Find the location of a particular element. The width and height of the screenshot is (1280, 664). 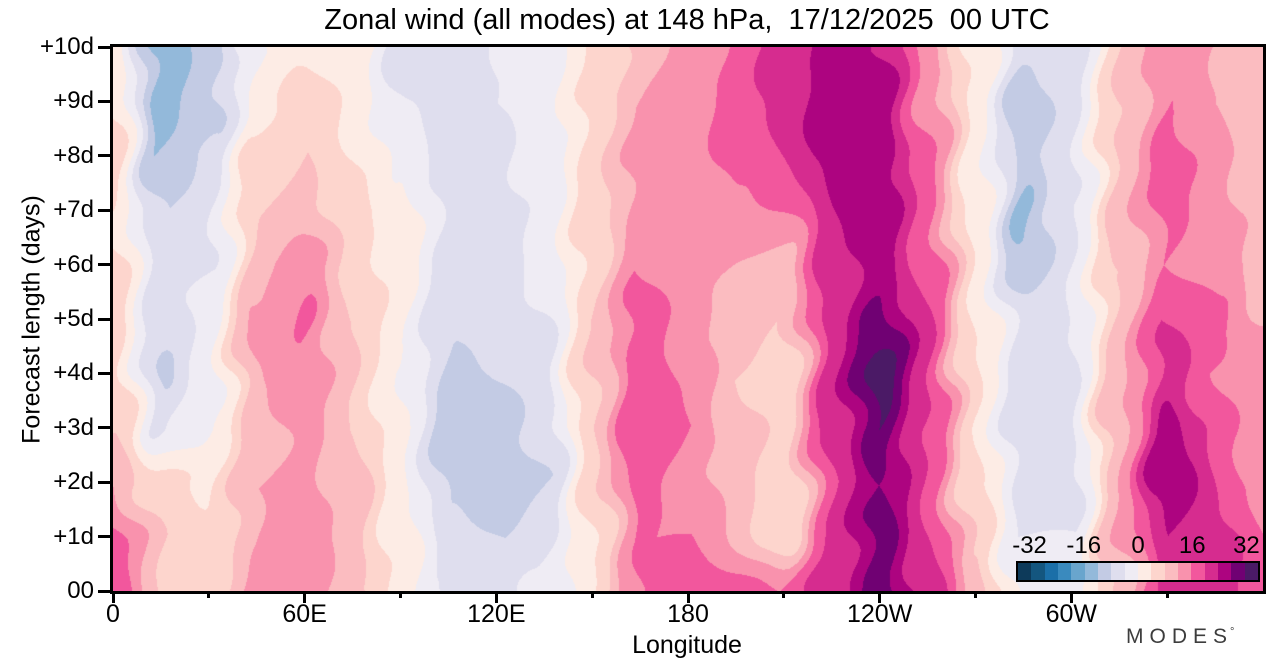

y-tick-label: +1d is located at coordinates (73, 536).